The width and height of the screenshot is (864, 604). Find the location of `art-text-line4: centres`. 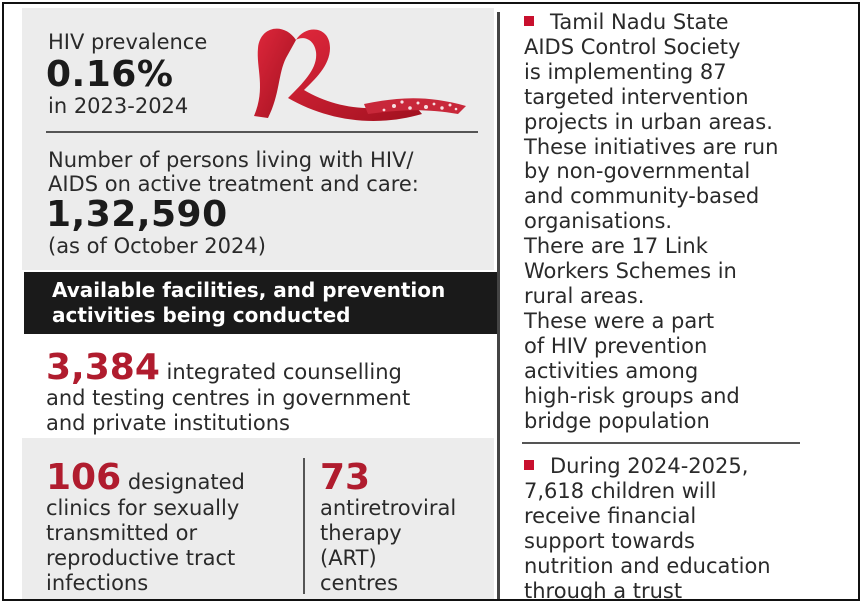

art-text-line4: centres is located at coordinates (359, 583).